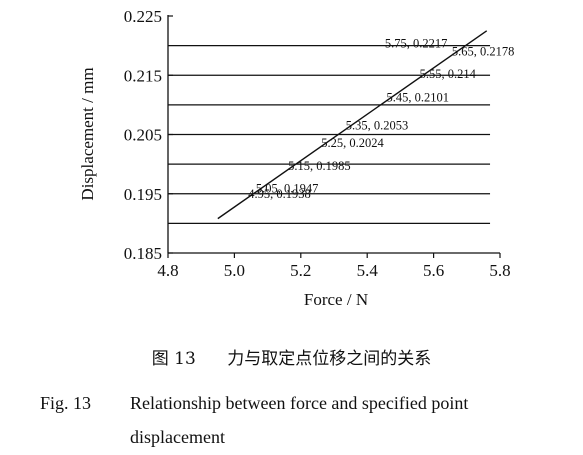 Image resolution: width=583 pixels, height=455 pixels. What do you see at coordinates (143, 75) in the screenshot?
I see `y-tick-label-3: 0.215` at bounding box center [143, 75].